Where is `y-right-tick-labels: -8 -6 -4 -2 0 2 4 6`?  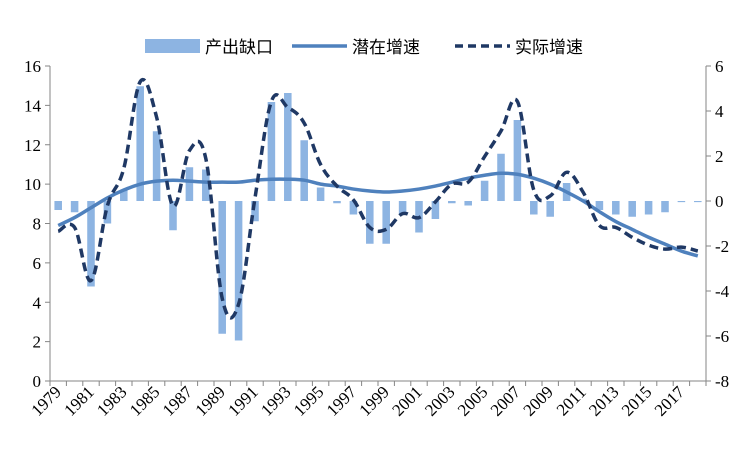 y-right-tick-labels: -8 -6 -4 -2 0 2 4 6 is located at coordinates (722, 224).